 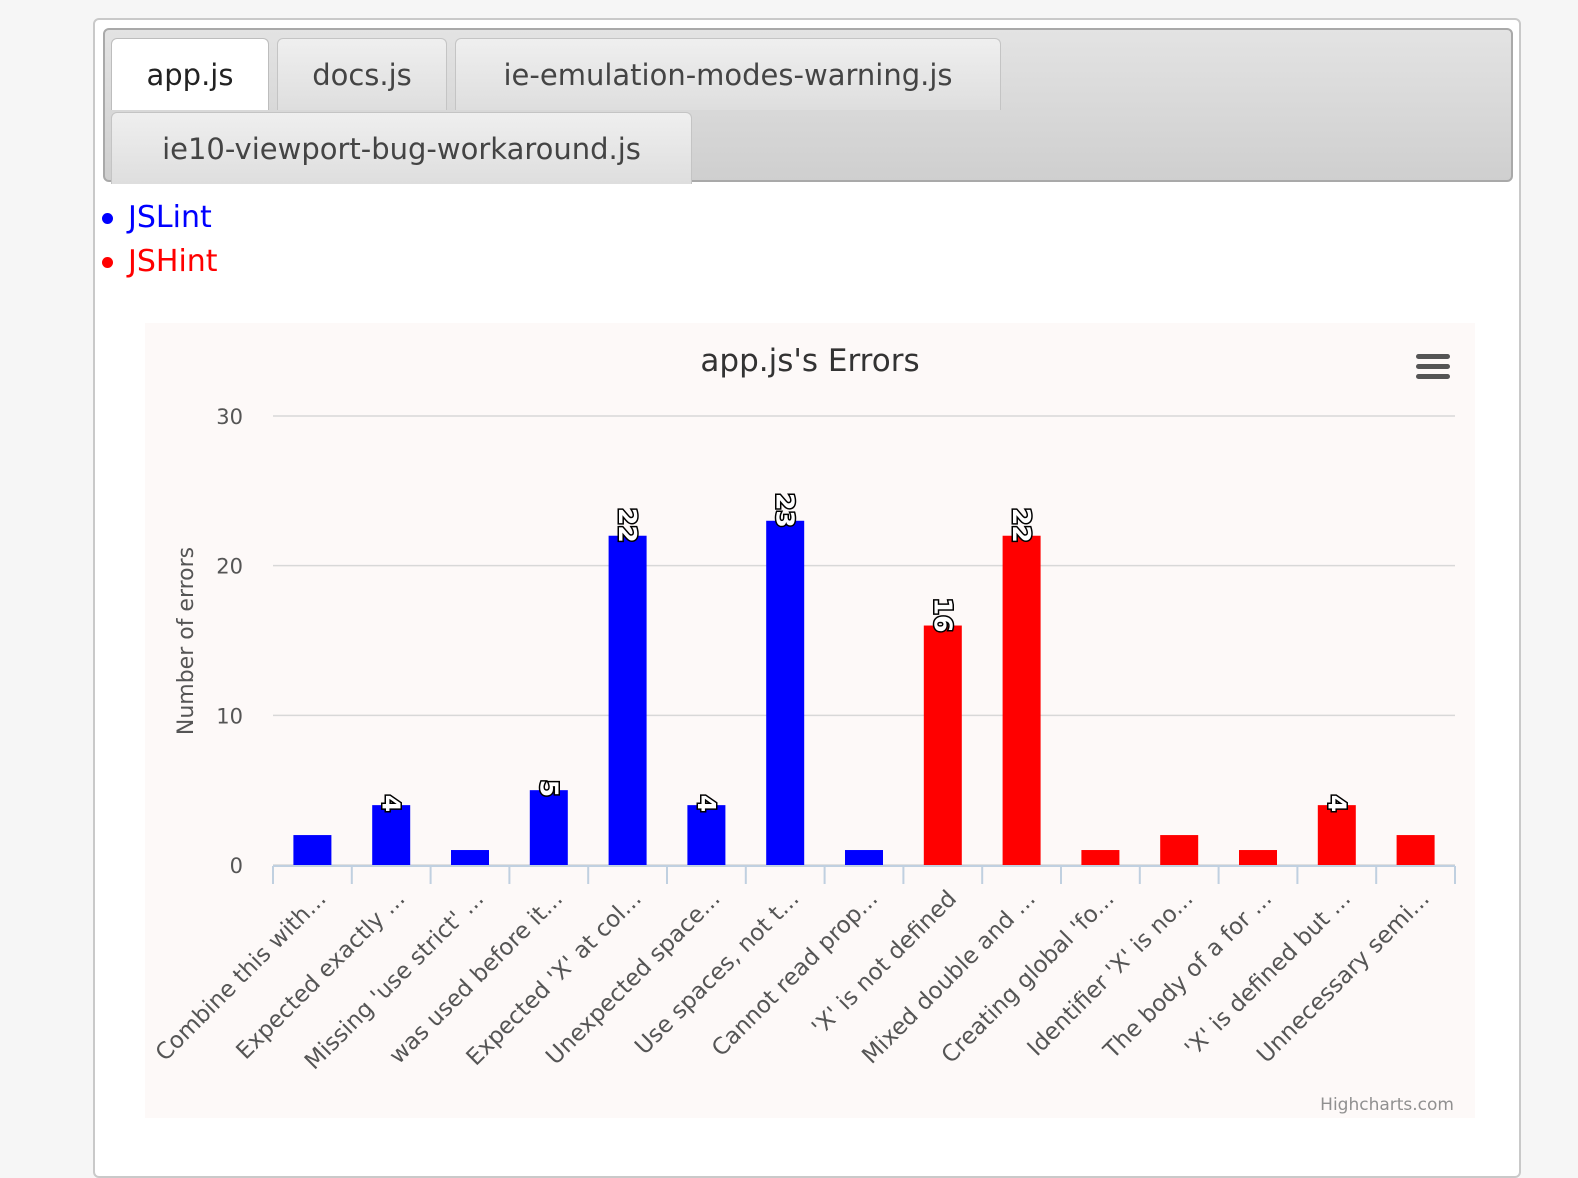 I want to click on y-tick-label: 30, so click(x=229, y=417).